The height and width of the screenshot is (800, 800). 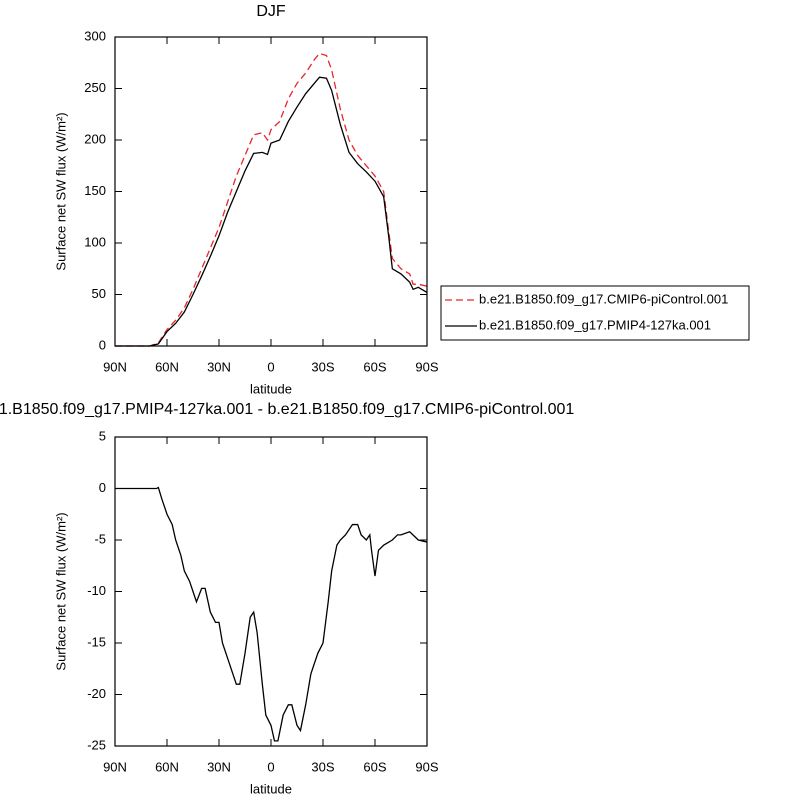 I want to click on y-tick-label: -5, so click(x=100, y=538).